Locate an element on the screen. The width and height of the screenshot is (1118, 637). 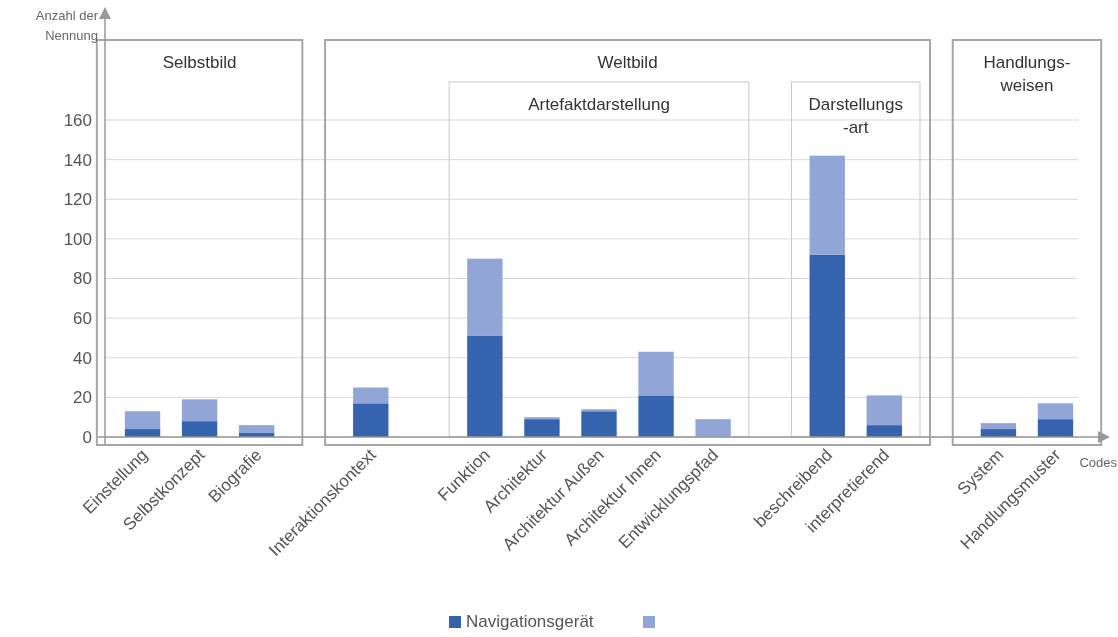
legend-label: Navigationsgerät is located at coordinates (530, 621).